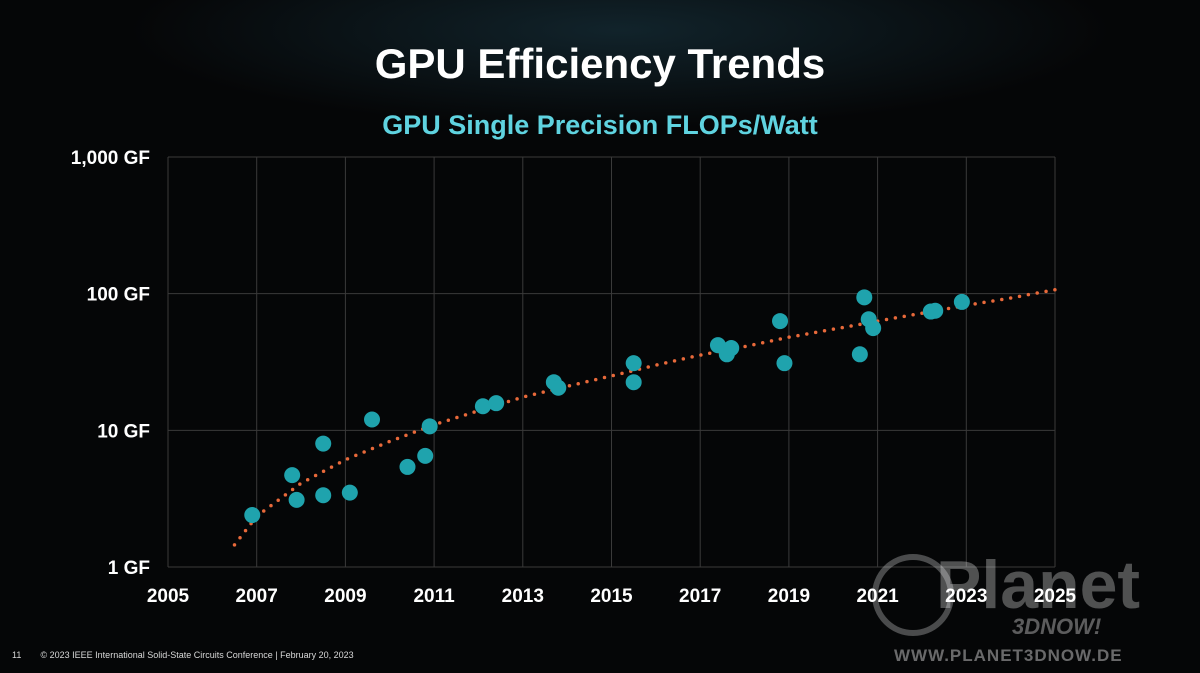 This screenshot has height=673, width=1200. Describe the element at coordinates (110, 158) in the screenshot. I see `y-tick-label: 1,000 GF` at that location.